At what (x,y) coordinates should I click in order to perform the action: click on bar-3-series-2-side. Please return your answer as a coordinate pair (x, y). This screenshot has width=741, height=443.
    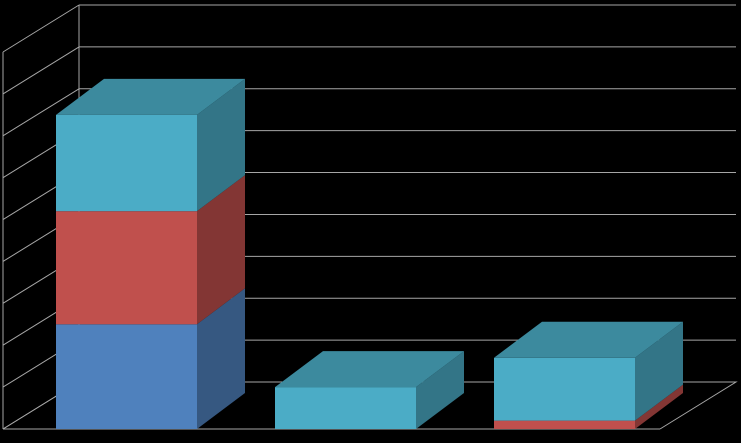
    Looking at the image, I should click on (659, 406).